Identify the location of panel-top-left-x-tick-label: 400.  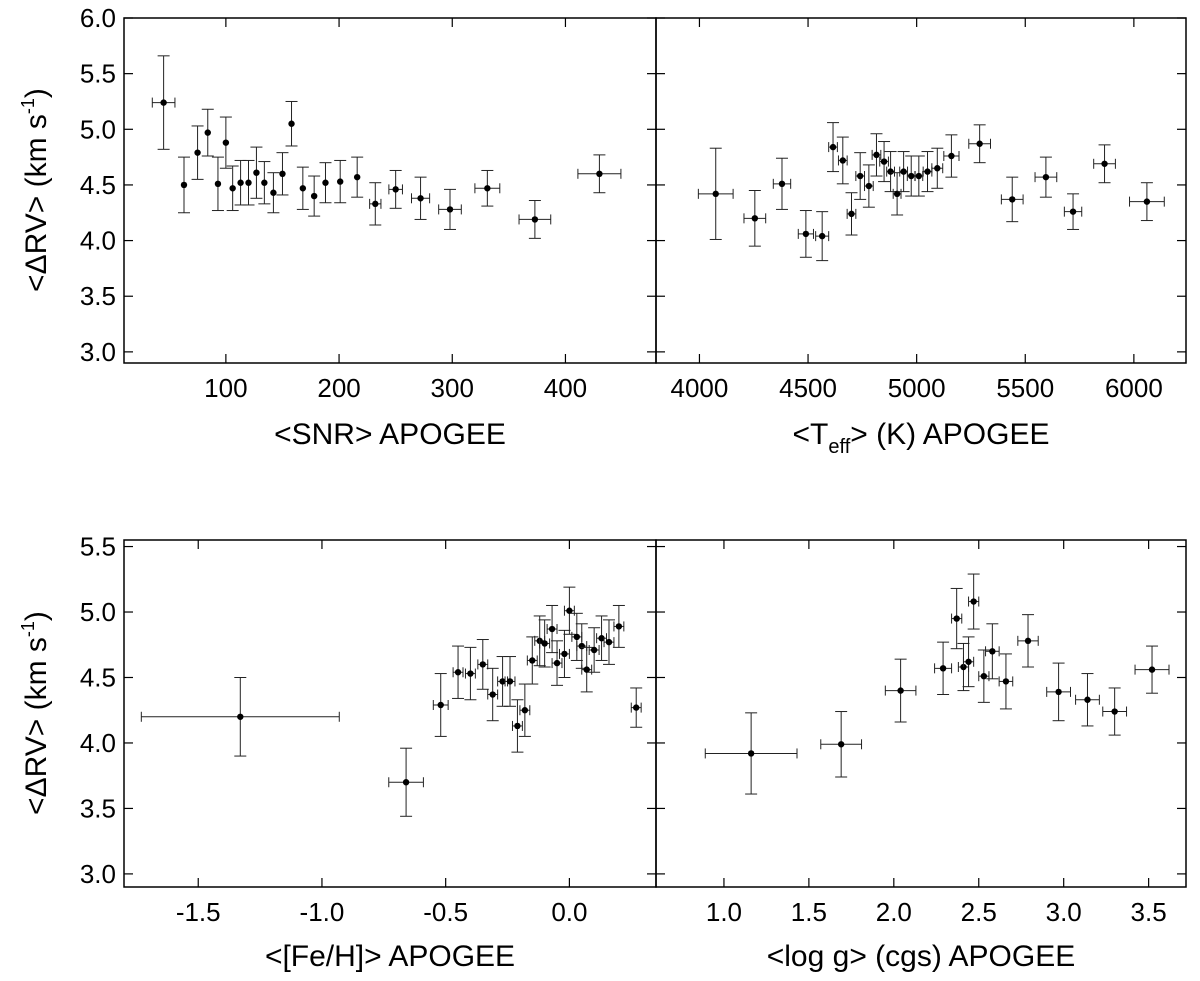
(565, 388).